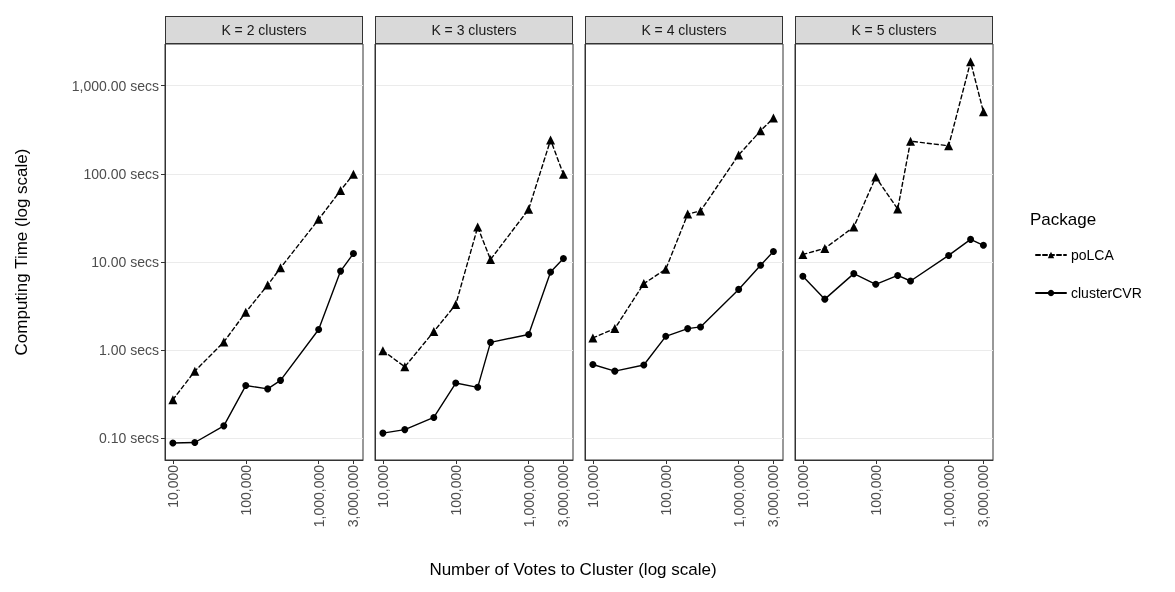 This screenshot has width=1175, height=592. Describe the element at coordinates (125, 262) in the screenshot. I see `y-tick-label: 10.00 secs` at that location.